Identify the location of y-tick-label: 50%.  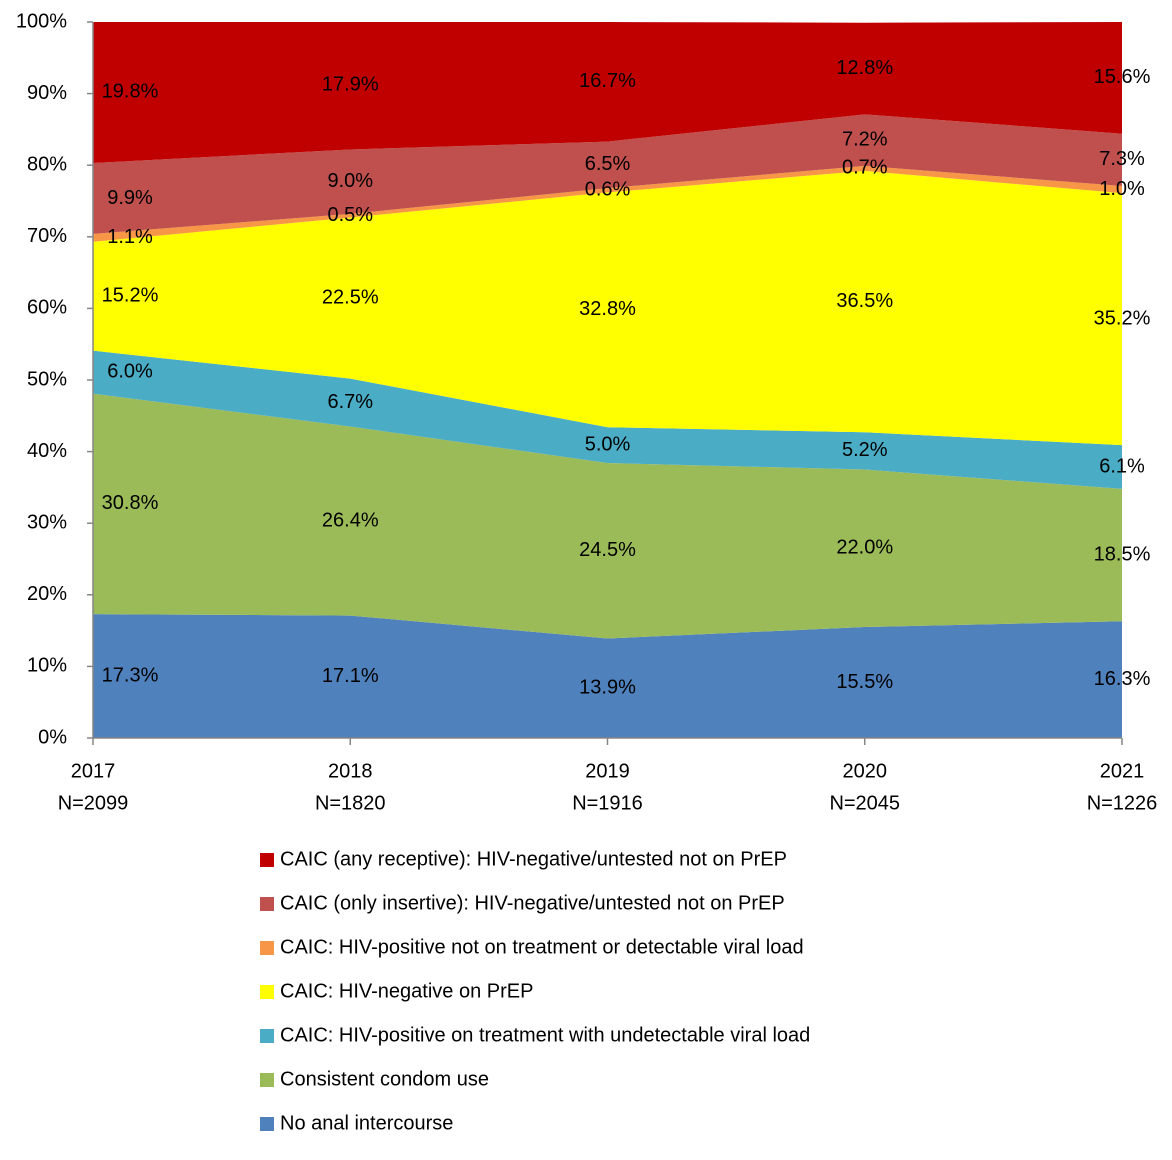
(47, 379).